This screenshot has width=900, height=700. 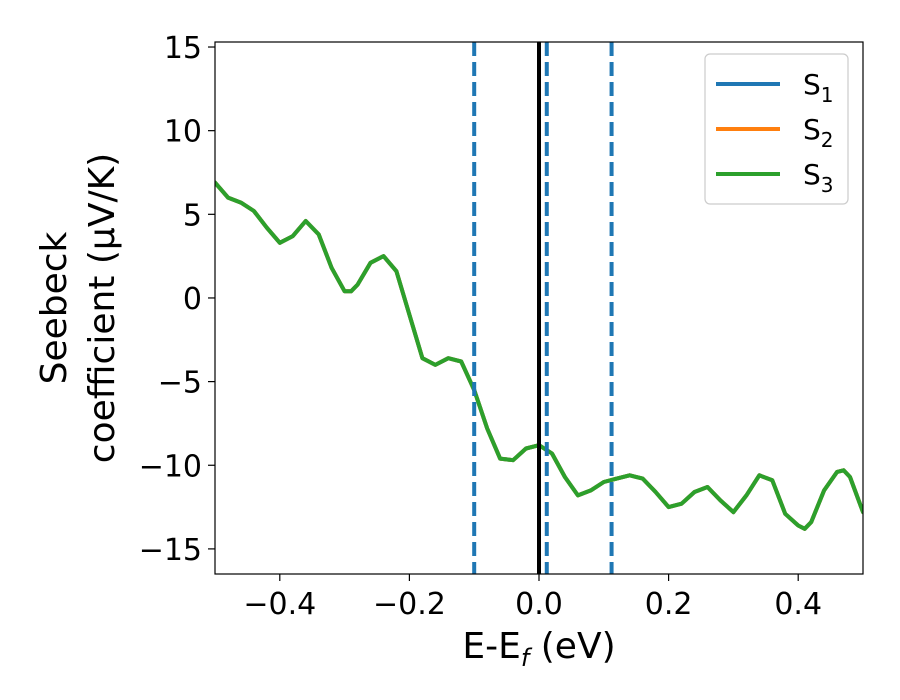 I want to click on x-tick-label: 0.0, so click(x=539, y=604).